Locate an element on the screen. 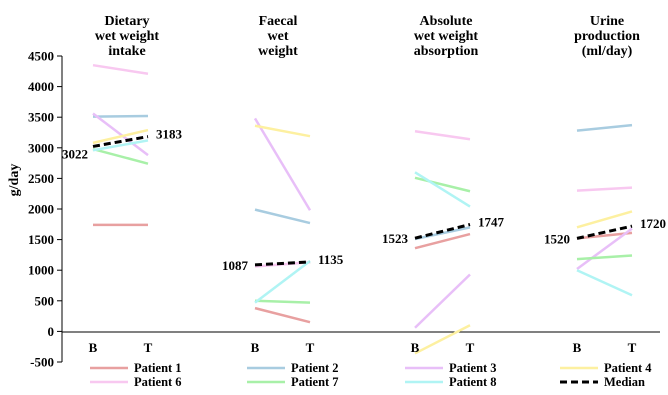 This screenshot has width=668, height=395. y-tick-label: 500 is located at coordinates (45, 300).